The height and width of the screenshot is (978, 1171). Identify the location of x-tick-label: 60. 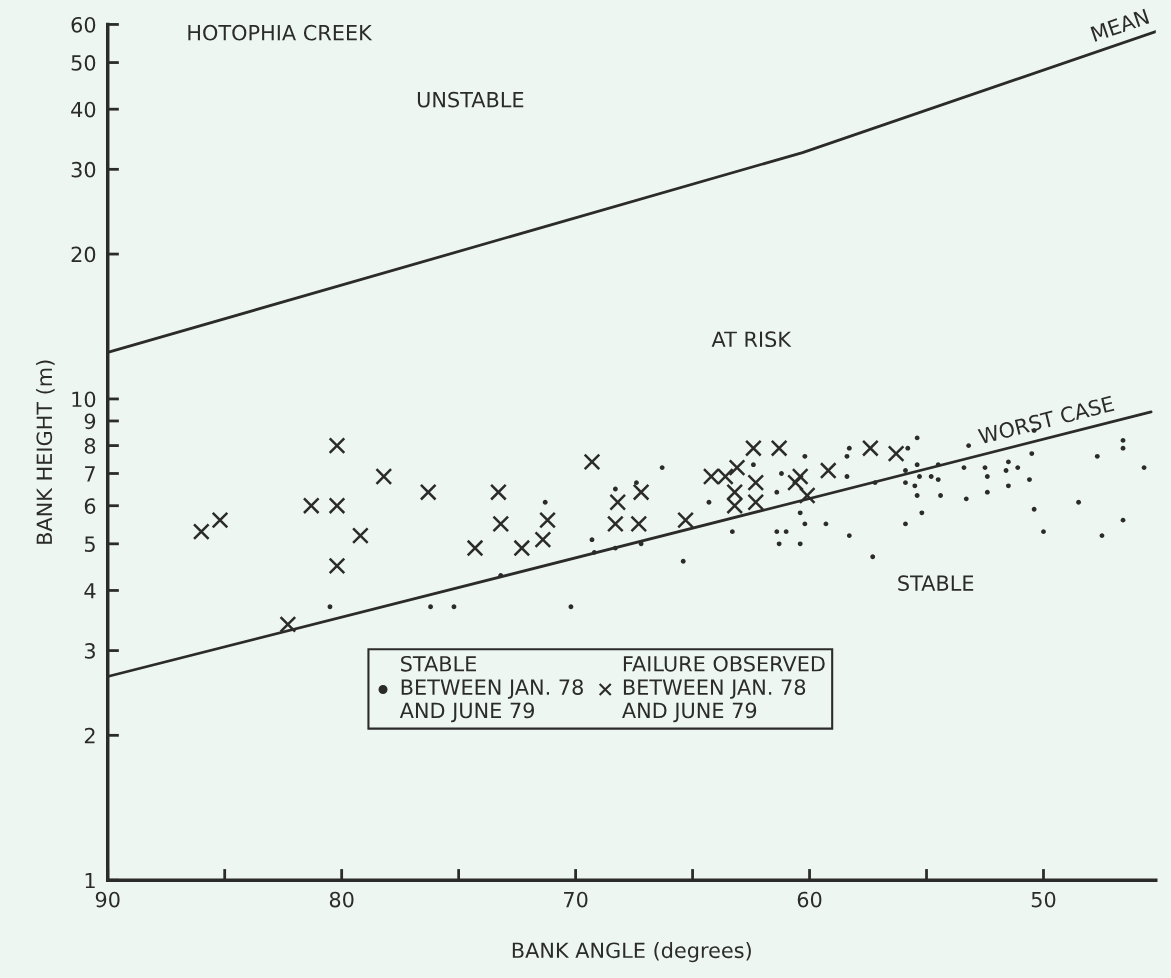
(809, 899).